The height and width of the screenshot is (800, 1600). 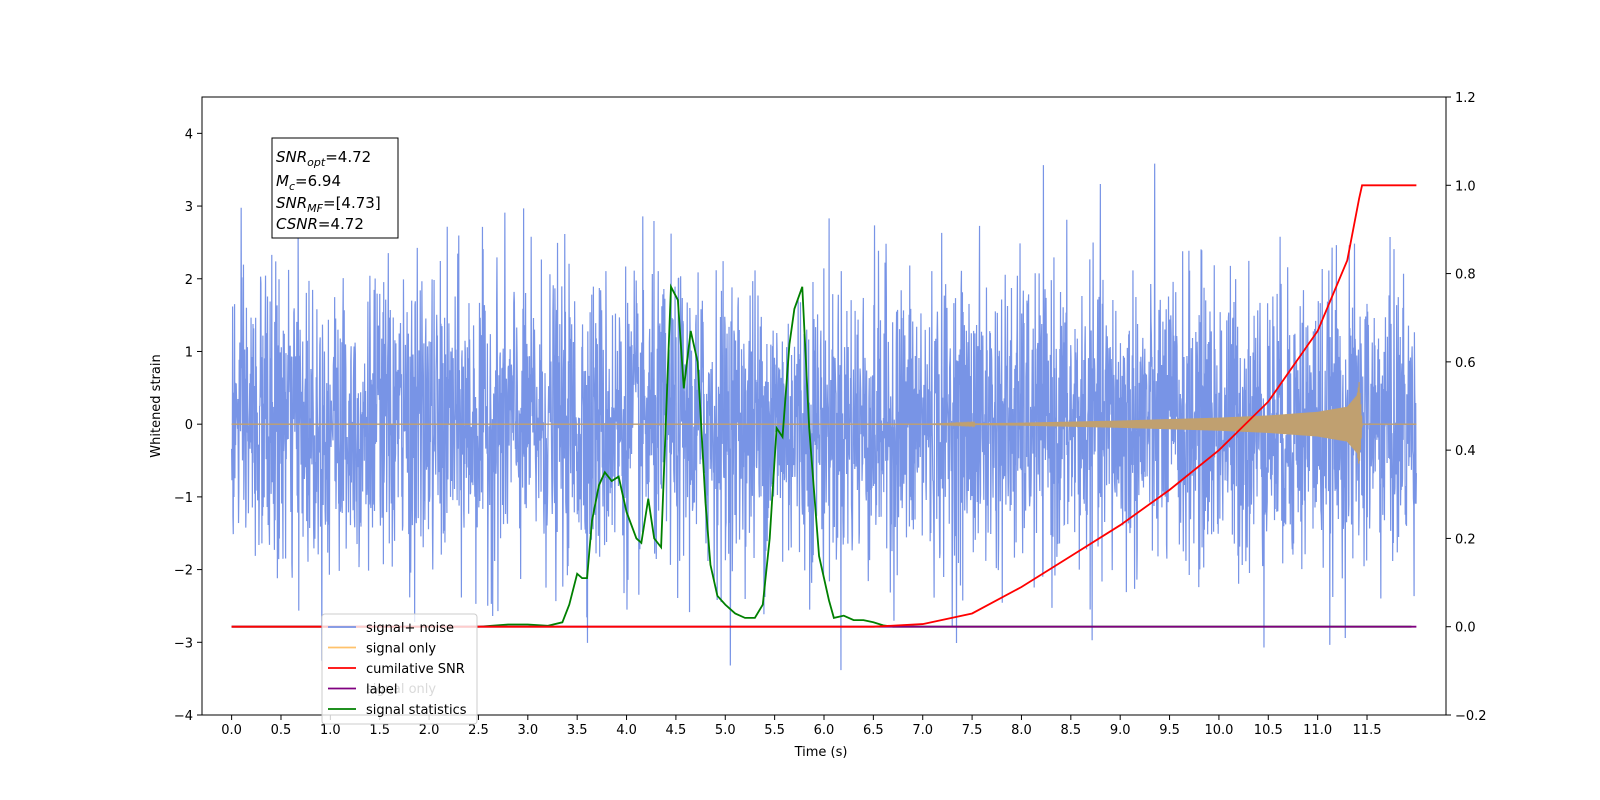 I want to click on signal-only-series, so click(x=824, y=423).